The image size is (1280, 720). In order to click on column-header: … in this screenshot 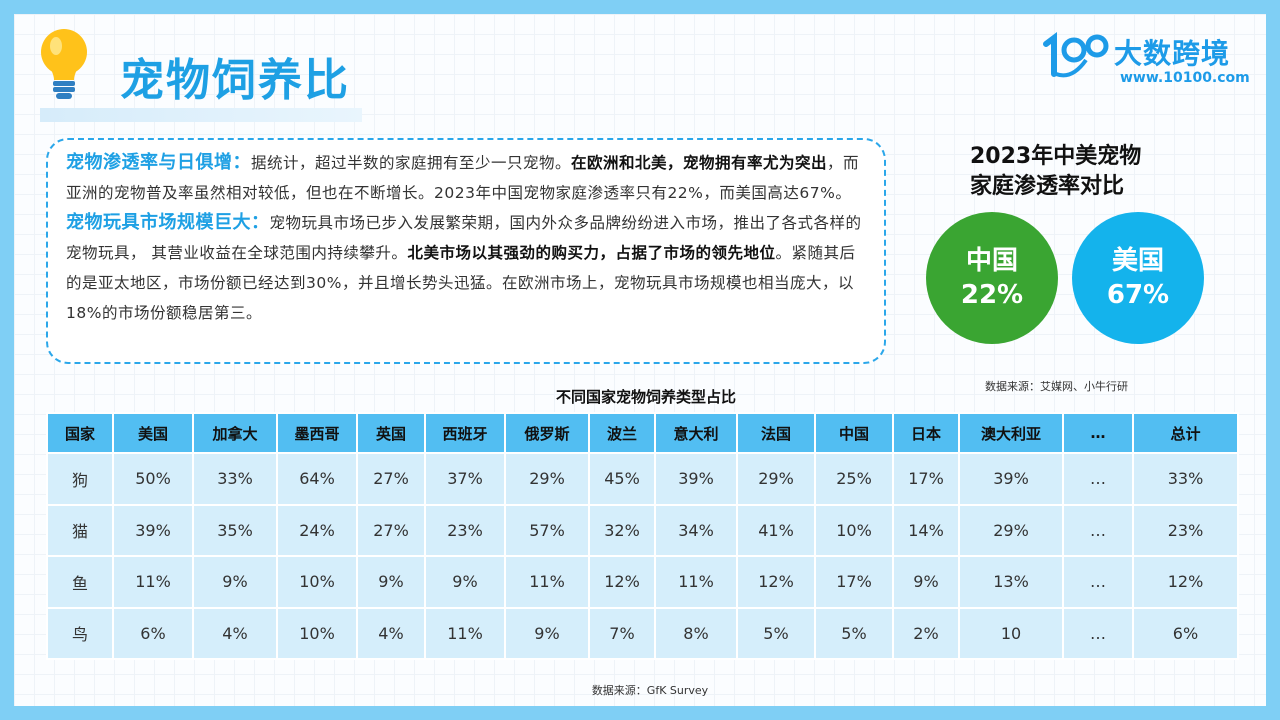, I will do `click(1098, 433)`.